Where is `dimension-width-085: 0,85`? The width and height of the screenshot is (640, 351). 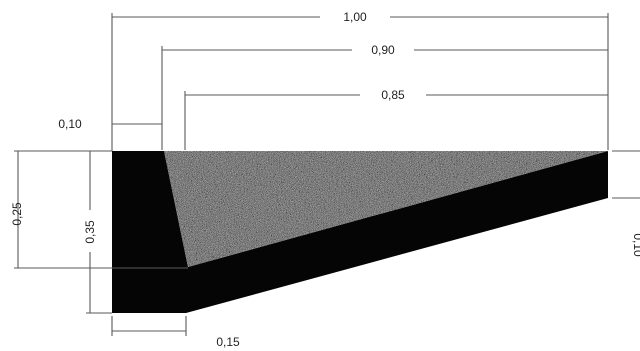 dimension-width-085: 0,85 is located at coordinates (396, 118).